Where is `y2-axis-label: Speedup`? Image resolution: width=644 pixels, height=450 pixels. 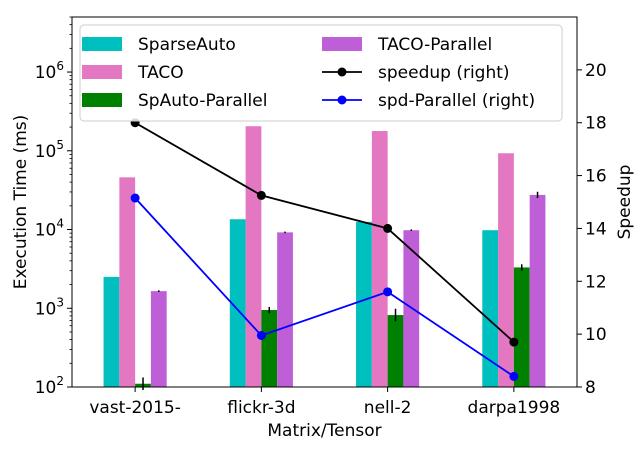 y2-axis-label: Speedup is located at coordinates (625, 202).